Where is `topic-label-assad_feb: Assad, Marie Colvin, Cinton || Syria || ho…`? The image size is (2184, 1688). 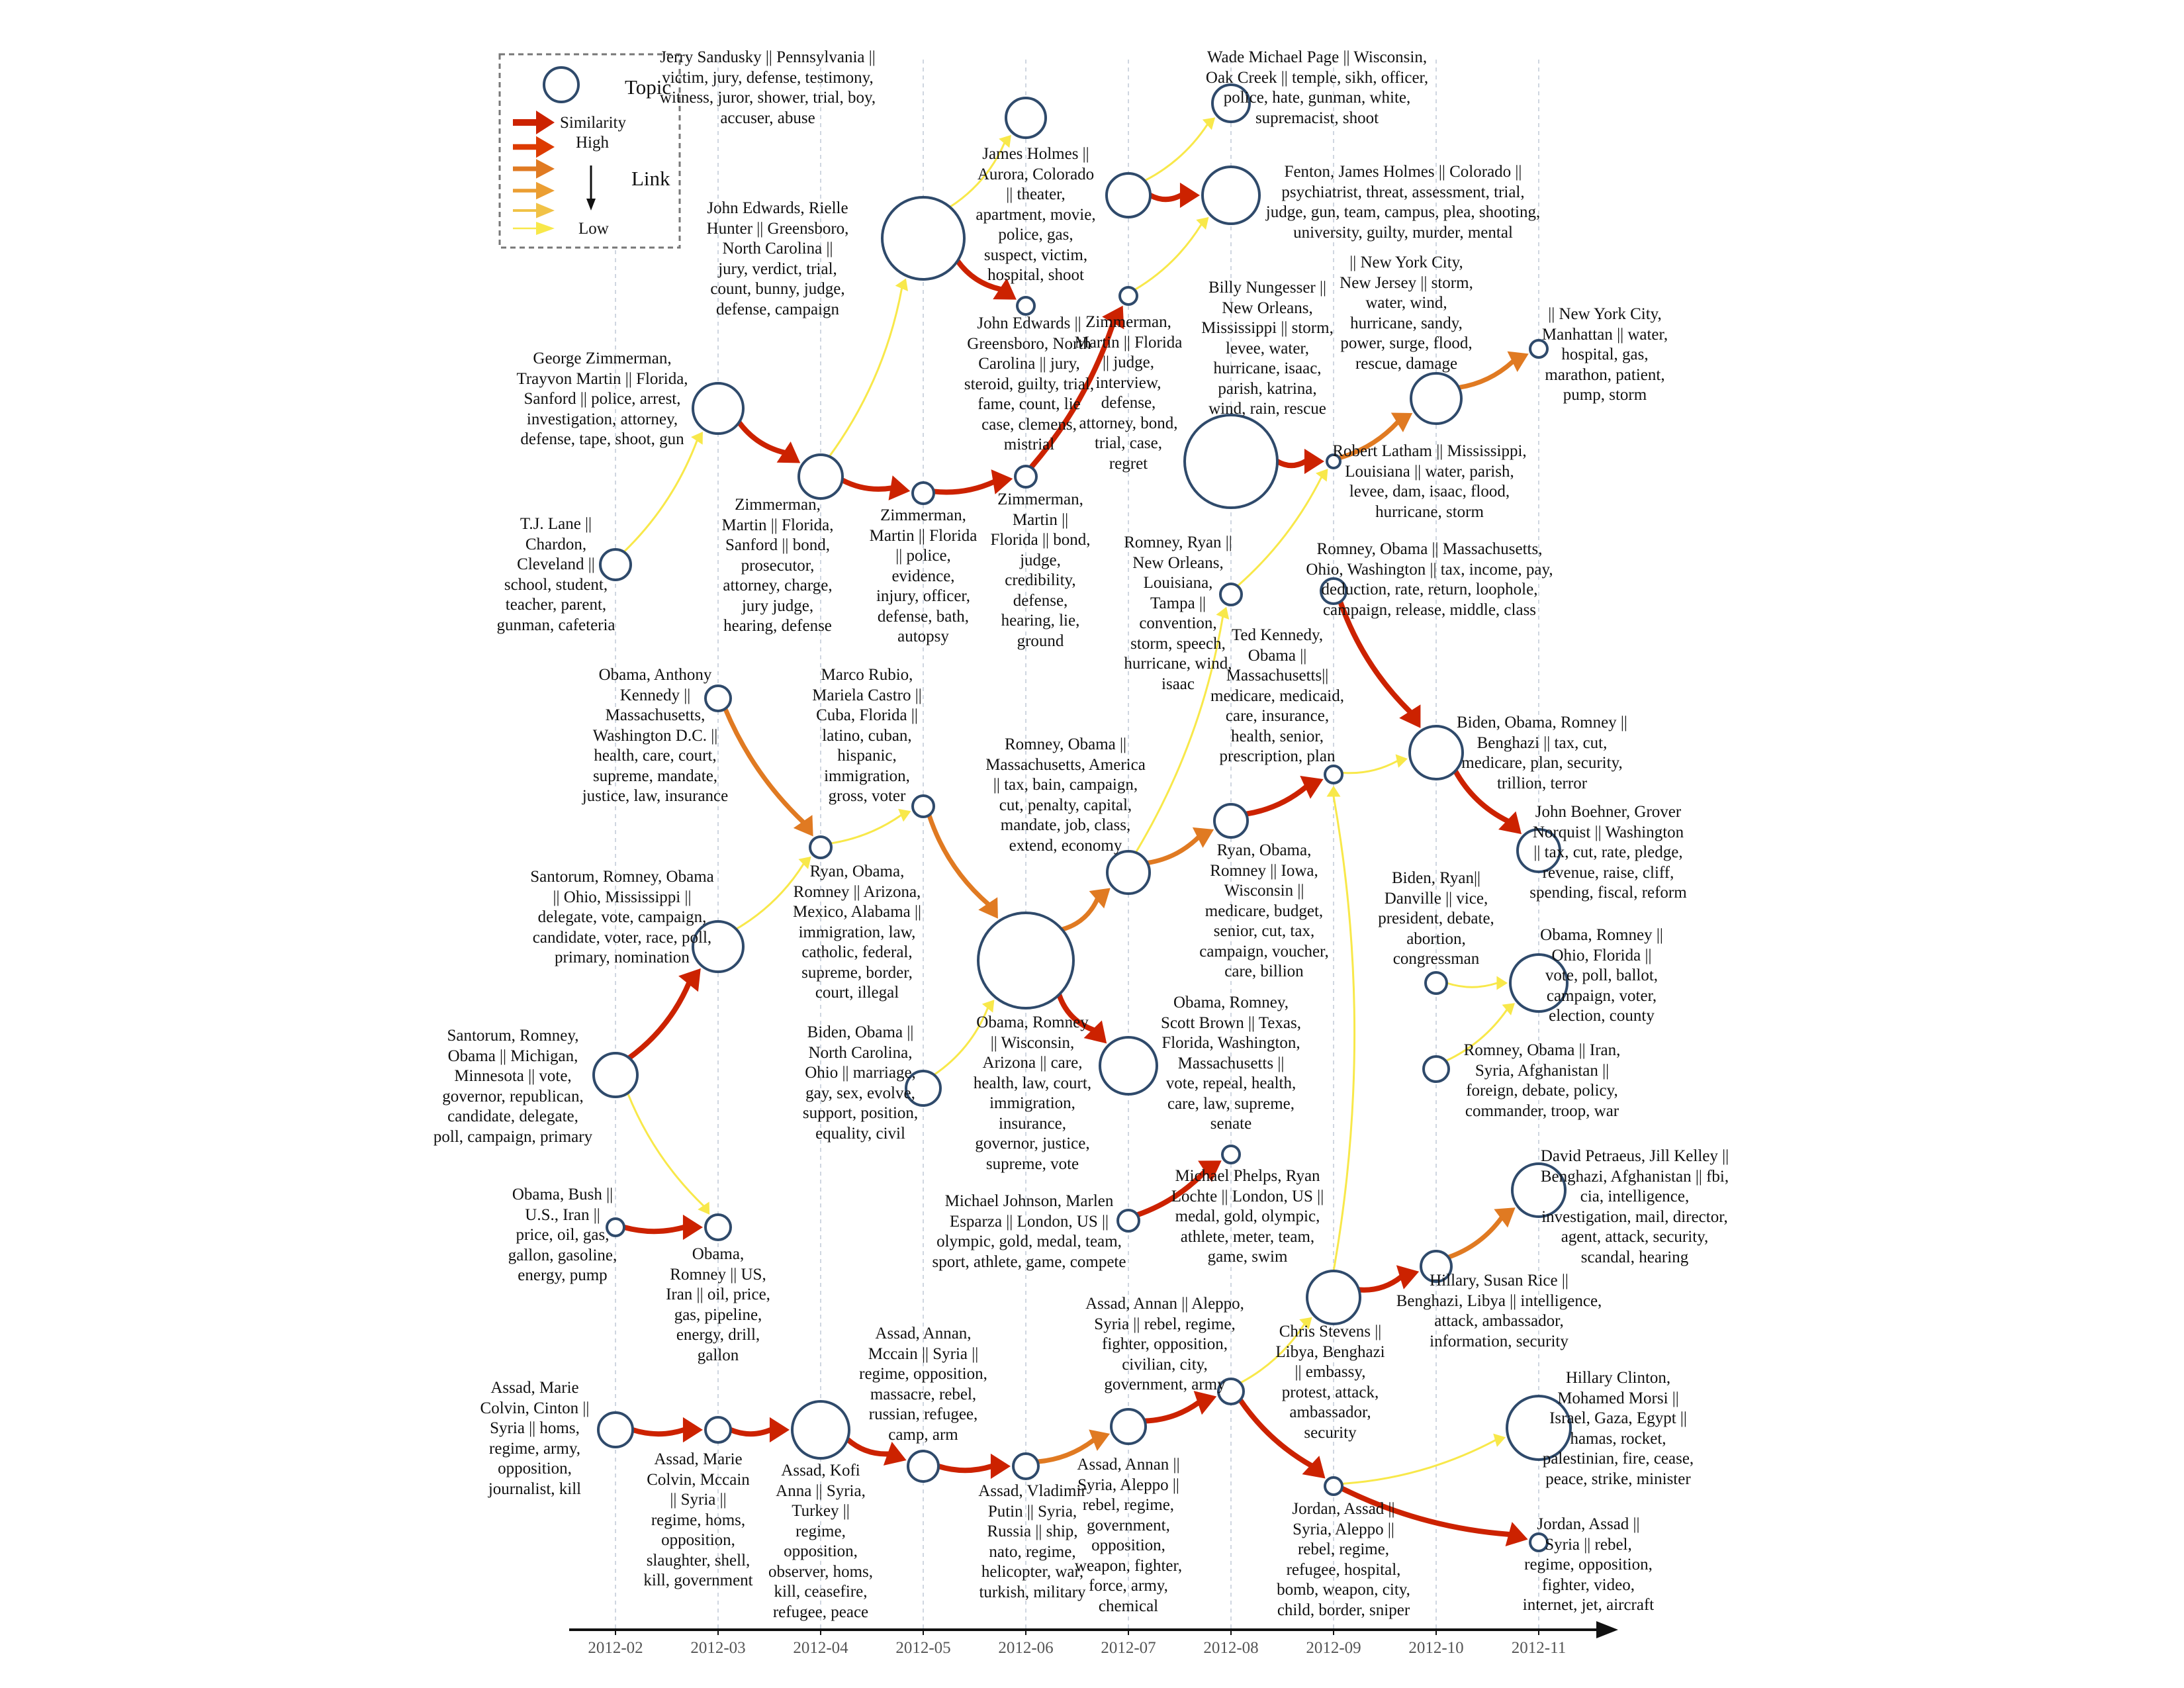
topic-label-assad_feb: Assad, Marie Colvin, Cinton || Syria || ho… is located at coordinates (535, 1438).